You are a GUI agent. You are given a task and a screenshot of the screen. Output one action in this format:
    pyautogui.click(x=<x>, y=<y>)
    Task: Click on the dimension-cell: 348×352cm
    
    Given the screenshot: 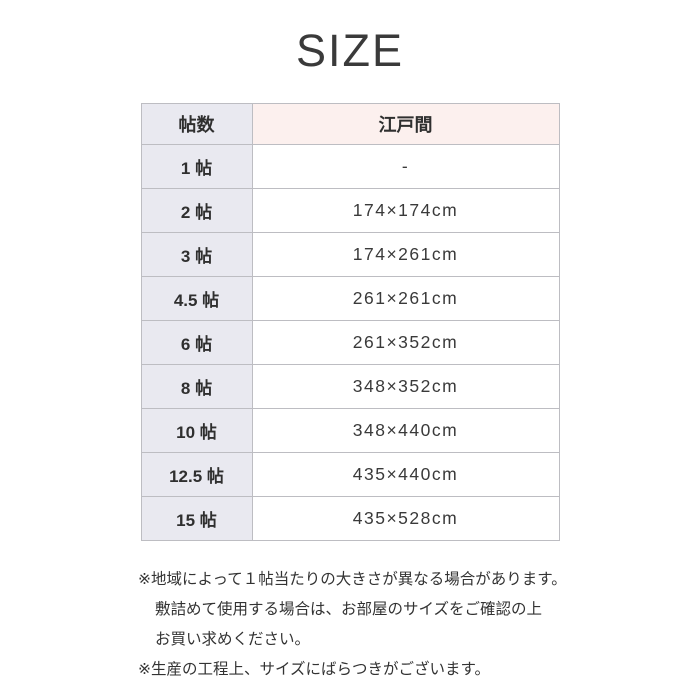 What is the action you would take?
    pyautogui.click(x=405, y=386)
    